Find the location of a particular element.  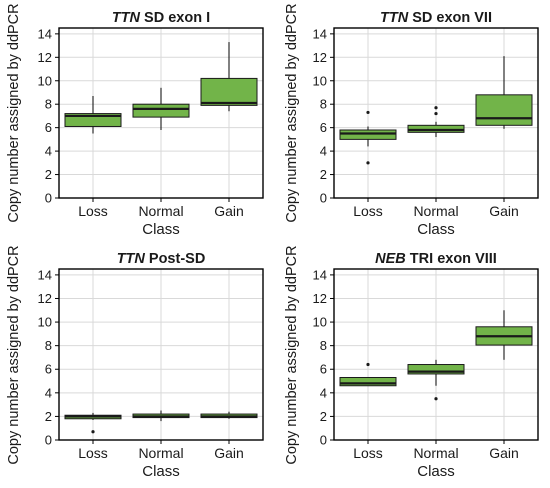

chart-title-region: Post-SD is located at coordinates (175, 259).